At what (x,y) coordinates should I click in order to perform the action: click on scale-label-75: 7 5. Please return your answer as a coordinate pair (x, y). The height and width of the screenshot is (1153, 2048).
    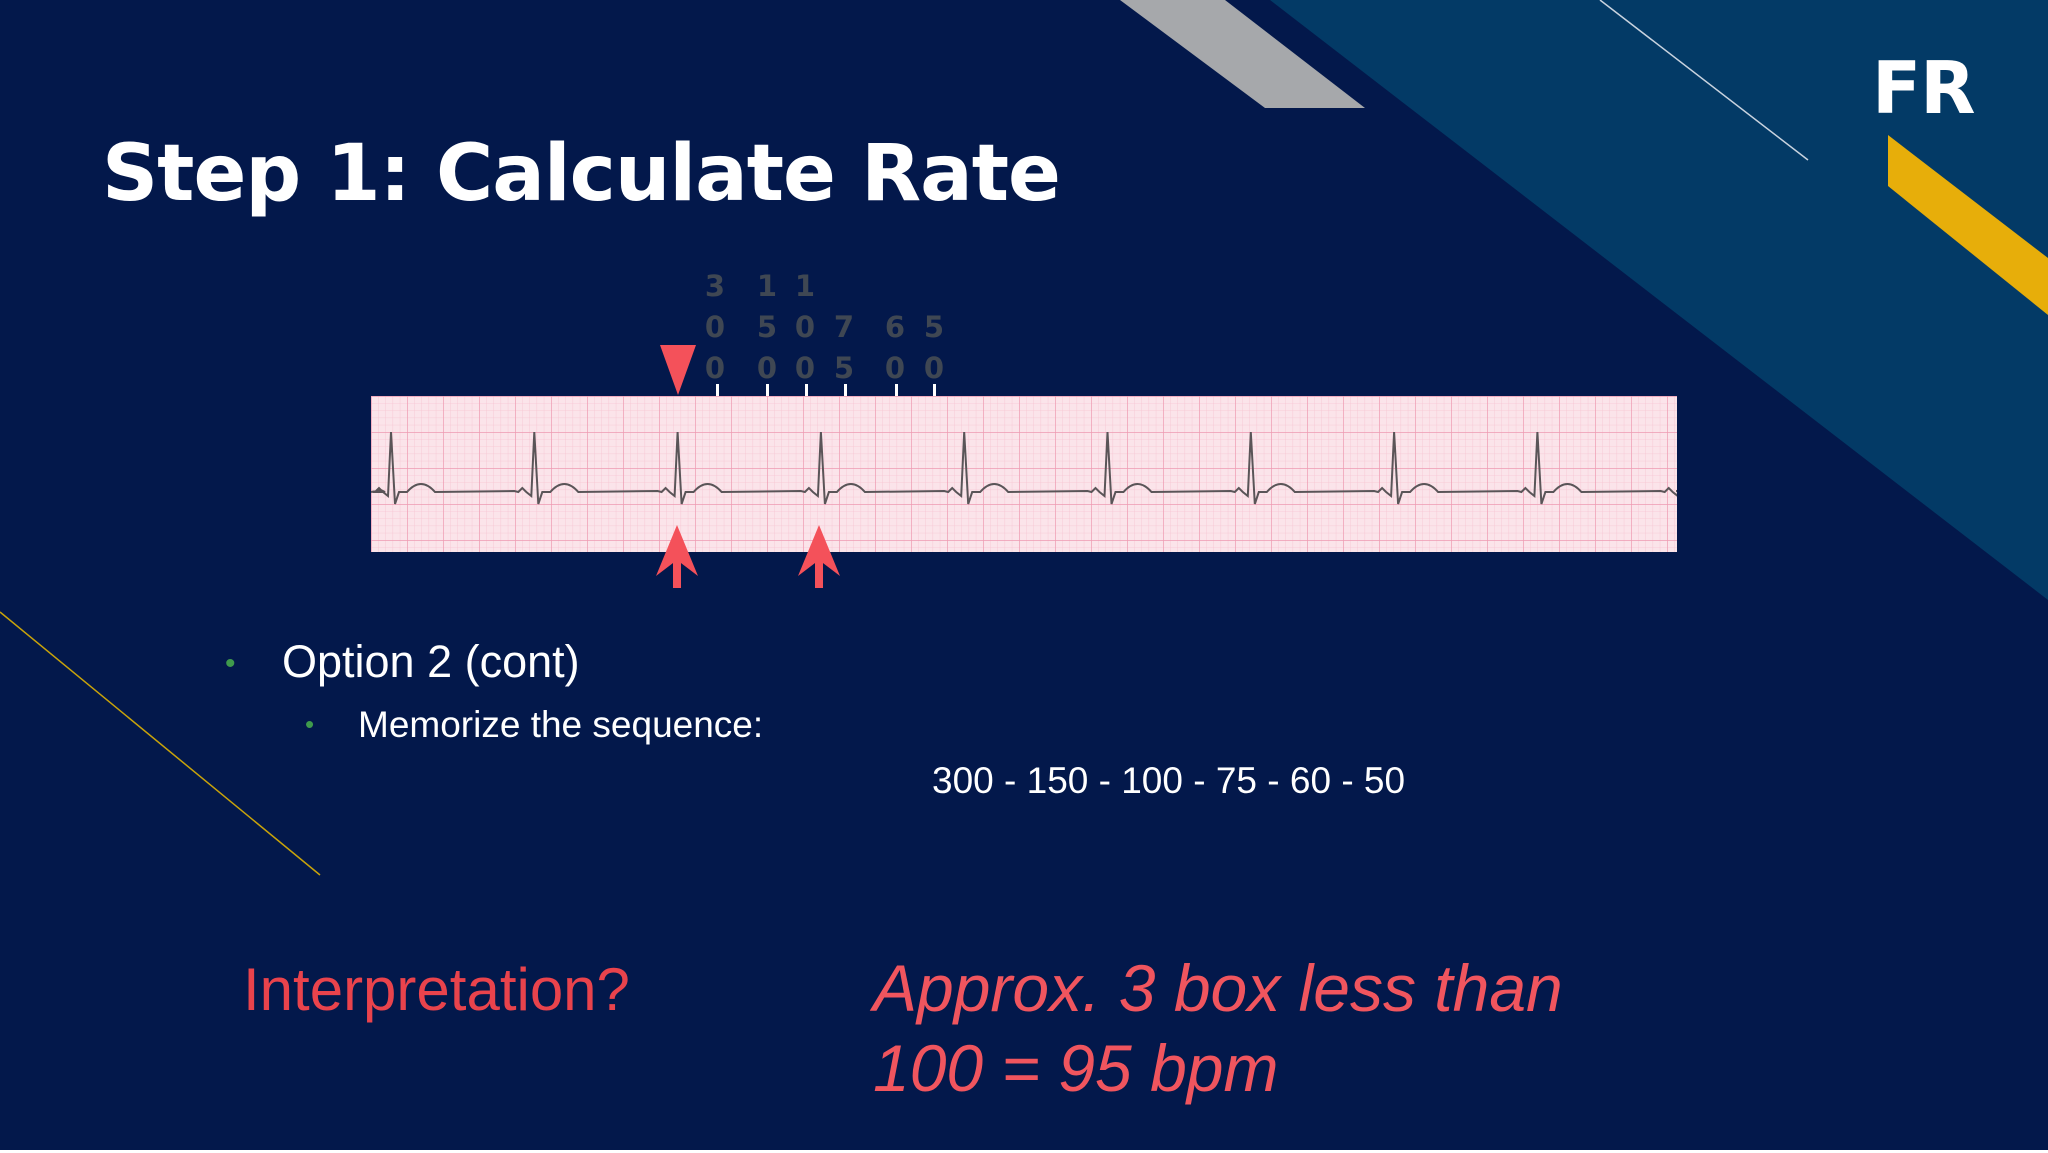
    Looking at the image, I should click on (844, 347).